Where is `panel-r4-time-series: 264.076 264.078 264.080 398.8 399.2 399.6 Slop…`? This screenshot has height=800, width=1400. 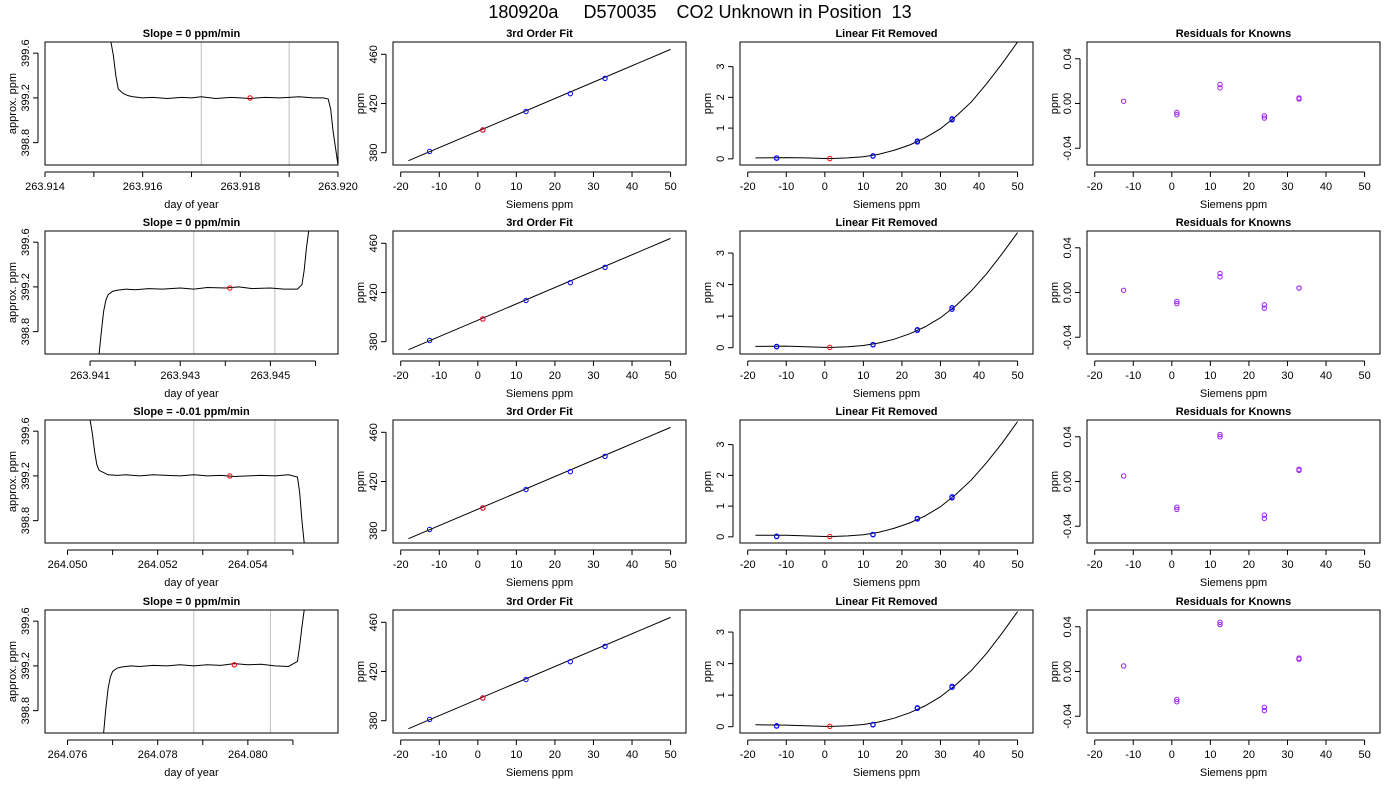
panel-r4-time-series: 264.076 264.078 264.080 398.8 399.2 399.6 Slop… is located at coordinates (173, 687).